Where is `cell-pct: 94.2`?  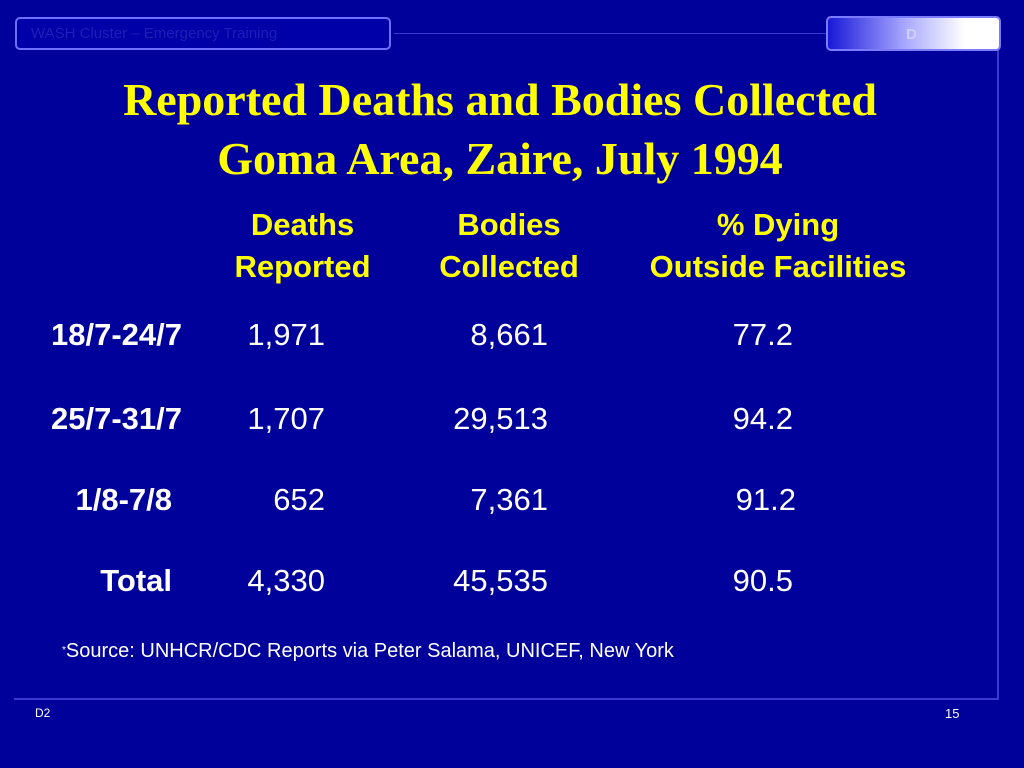 cell-pct: 94.2 is located at coordinates (762, 418).